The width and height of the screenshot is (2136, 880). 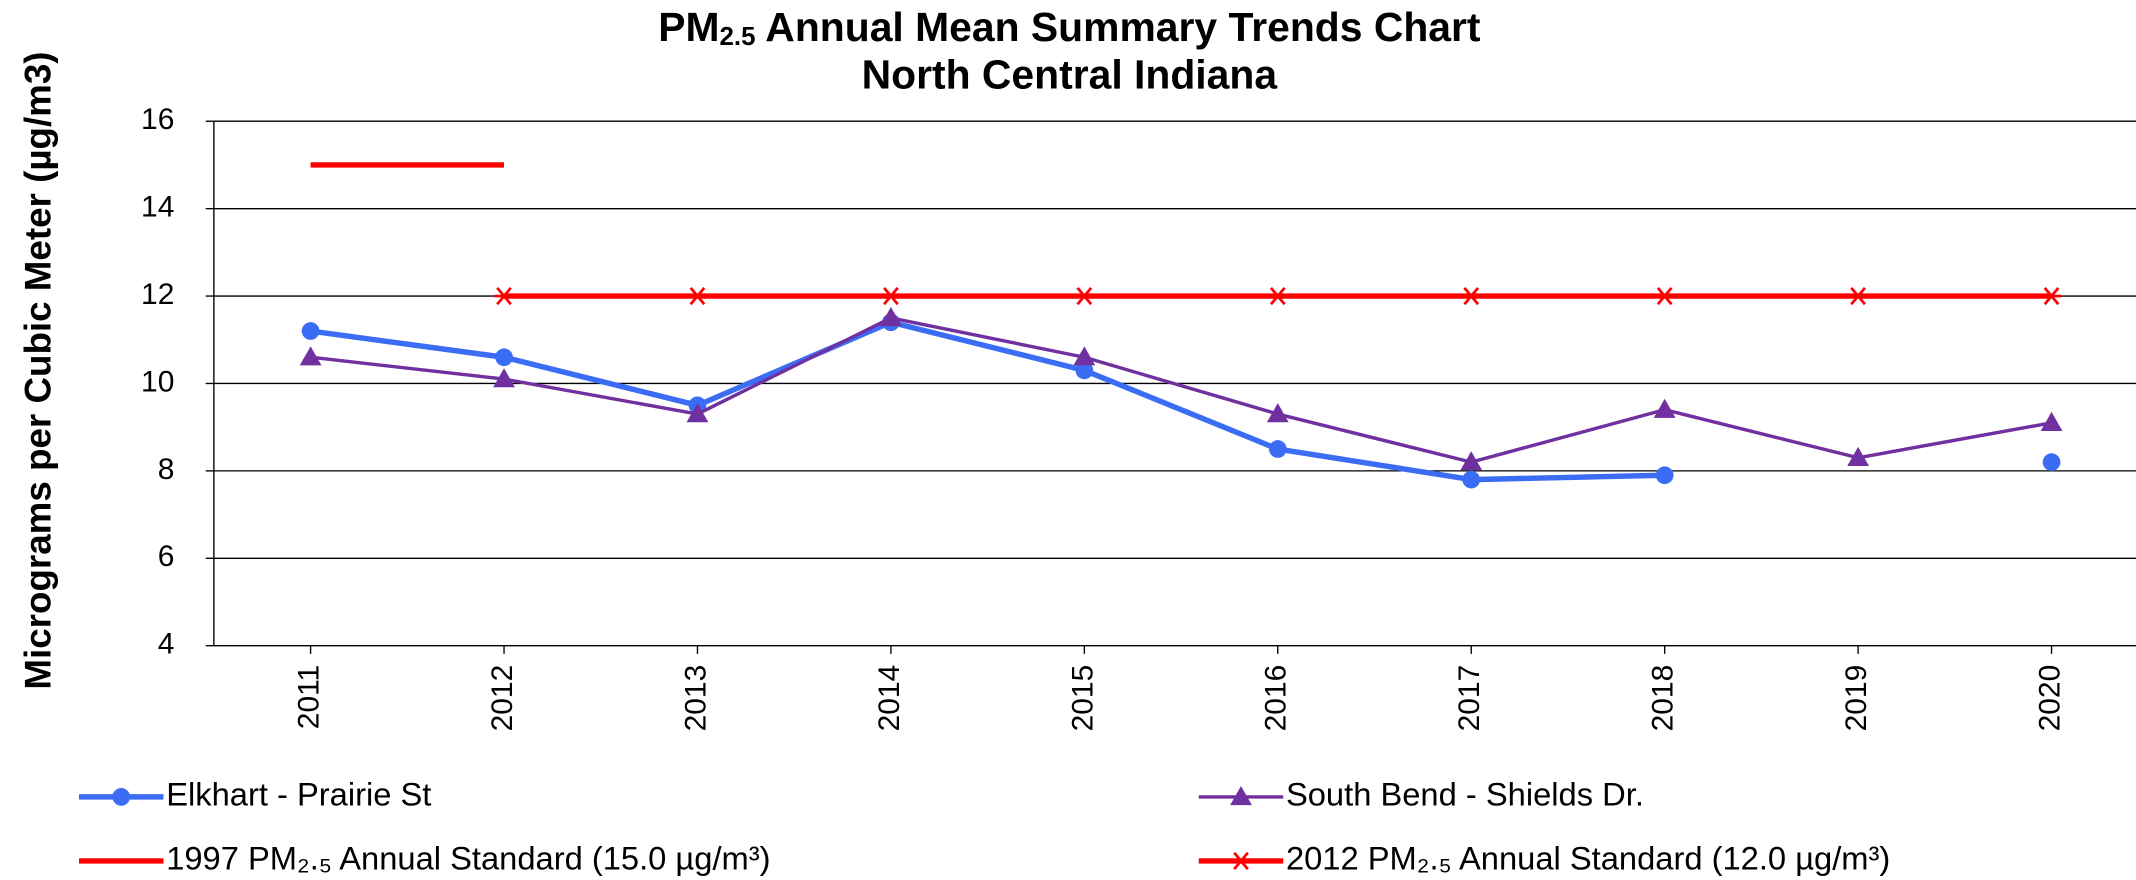 What do you see at coordinates (298, 794) in the screenshot?
I see `legend-label: Elkhart - Prairie St` at bounding box center [298, 794].